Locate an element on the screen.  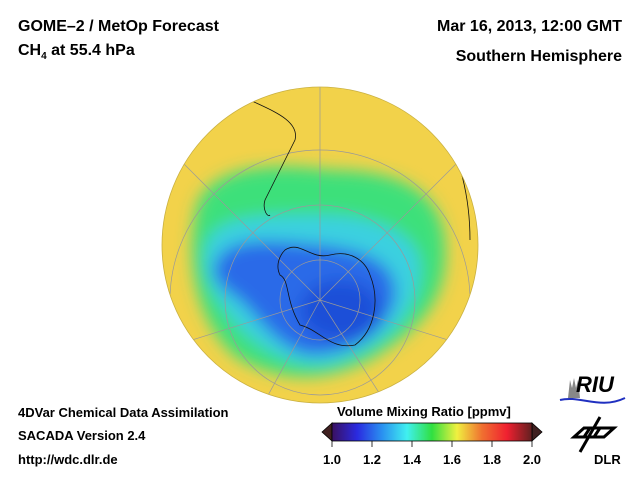
colorbar-tick-label: 1.8 is located at coordinates (492, 459).